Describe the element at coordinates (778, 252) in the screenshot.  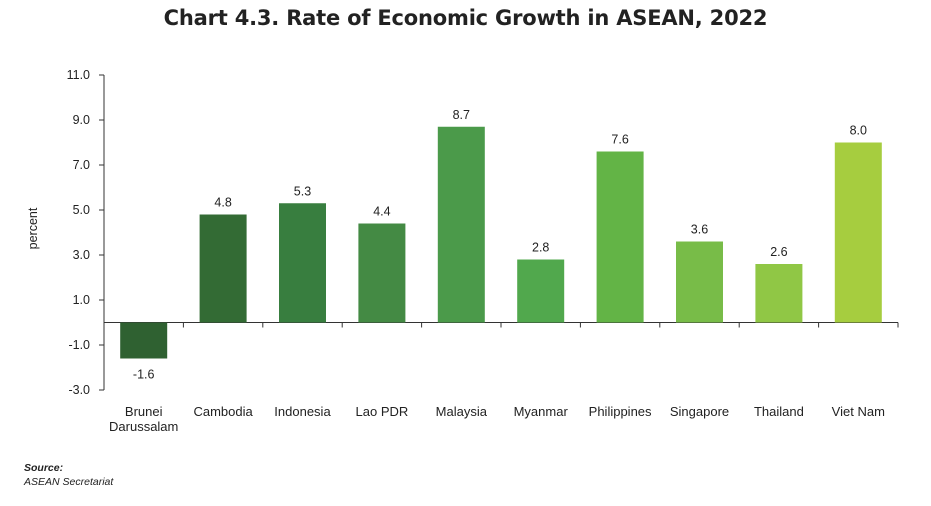
I see `data-label: 2.6` at that location.